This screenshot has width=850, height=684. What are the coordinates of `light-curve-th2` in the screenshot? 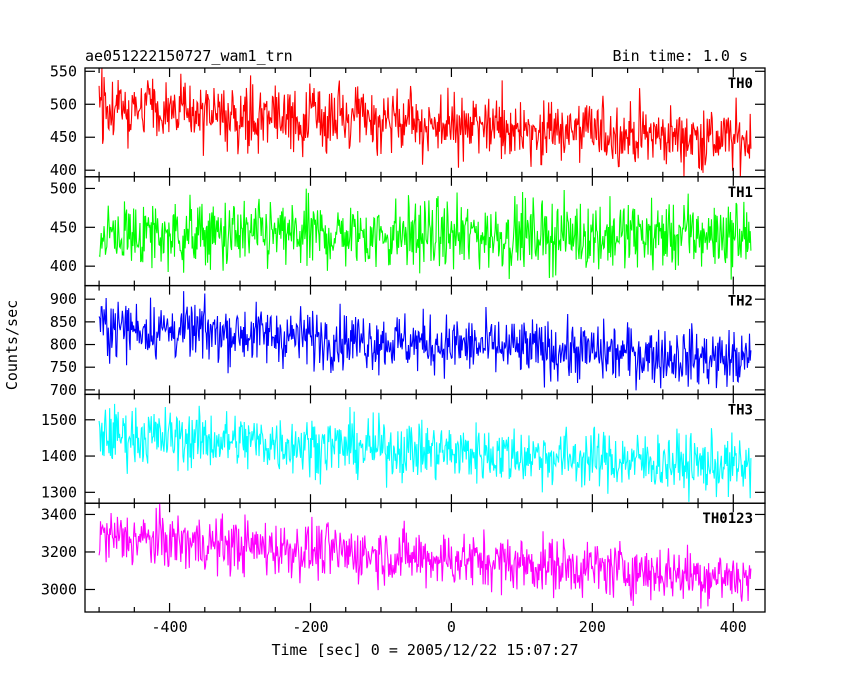 It's located at (425, 341).